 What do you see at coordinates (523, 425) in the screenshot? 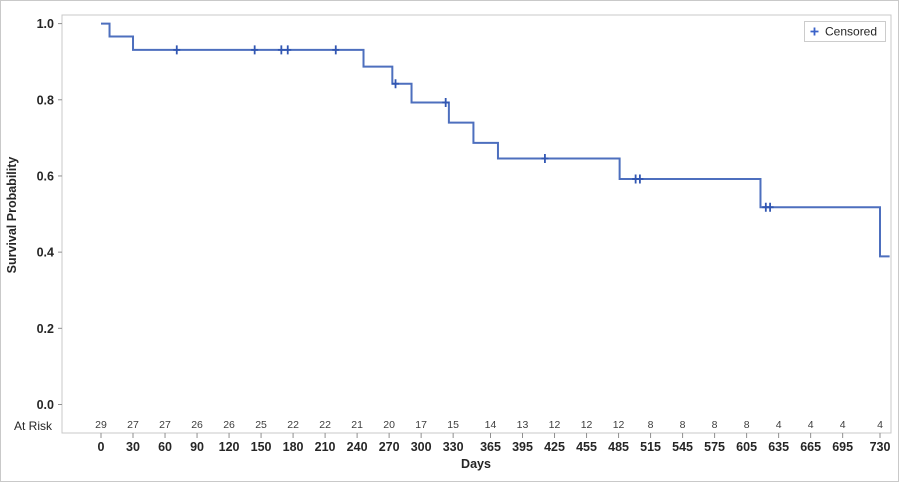
I see `at-risk-count: 13` at bounding box center [523, 425].